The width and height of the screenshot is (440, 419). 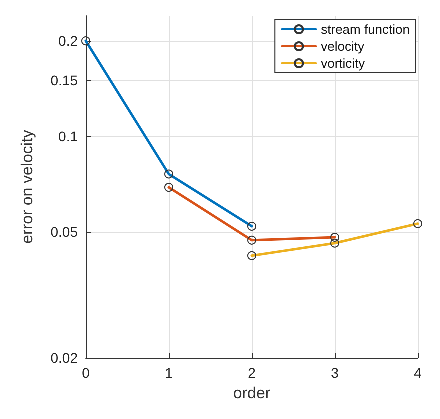 What do you see at coordinates (418, 373) in the screenshot?
I see `x-tick-label: 4` at bounding box center [418, 373].